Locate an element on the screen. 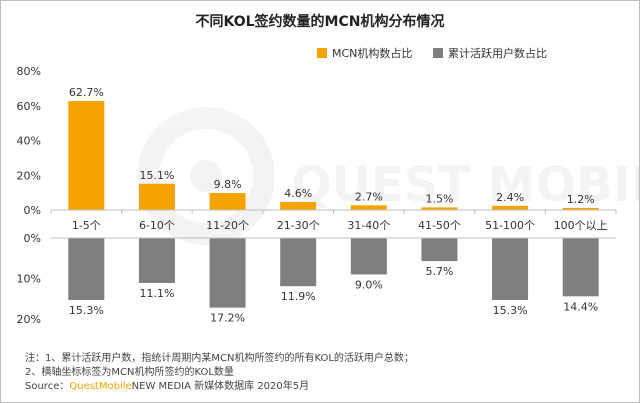  data-label-mcn: 62.7% is located at coordinates (86, 92).